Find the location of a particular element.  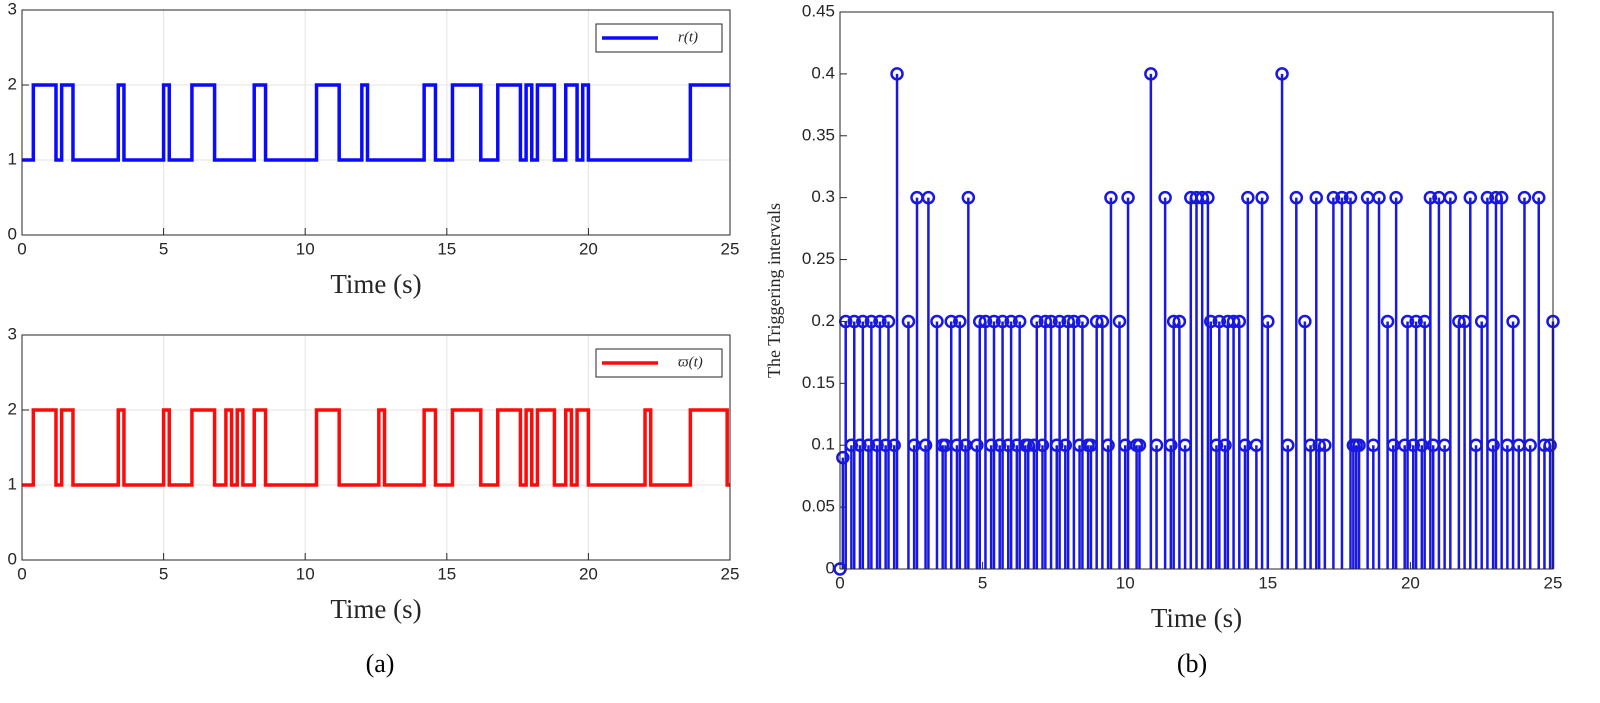

x-tick-label: 15 is located at coordinates (446, 573).